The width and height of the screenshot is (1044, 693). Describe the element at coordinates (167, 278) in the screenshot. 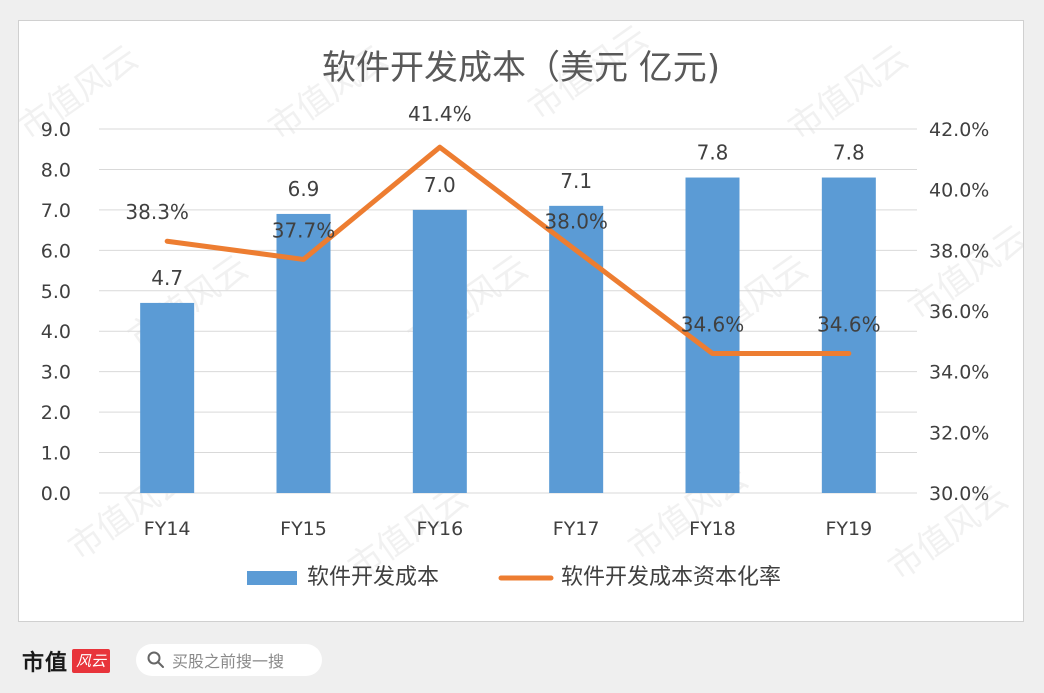

I see `bar-data-label: 4.7` at that location.